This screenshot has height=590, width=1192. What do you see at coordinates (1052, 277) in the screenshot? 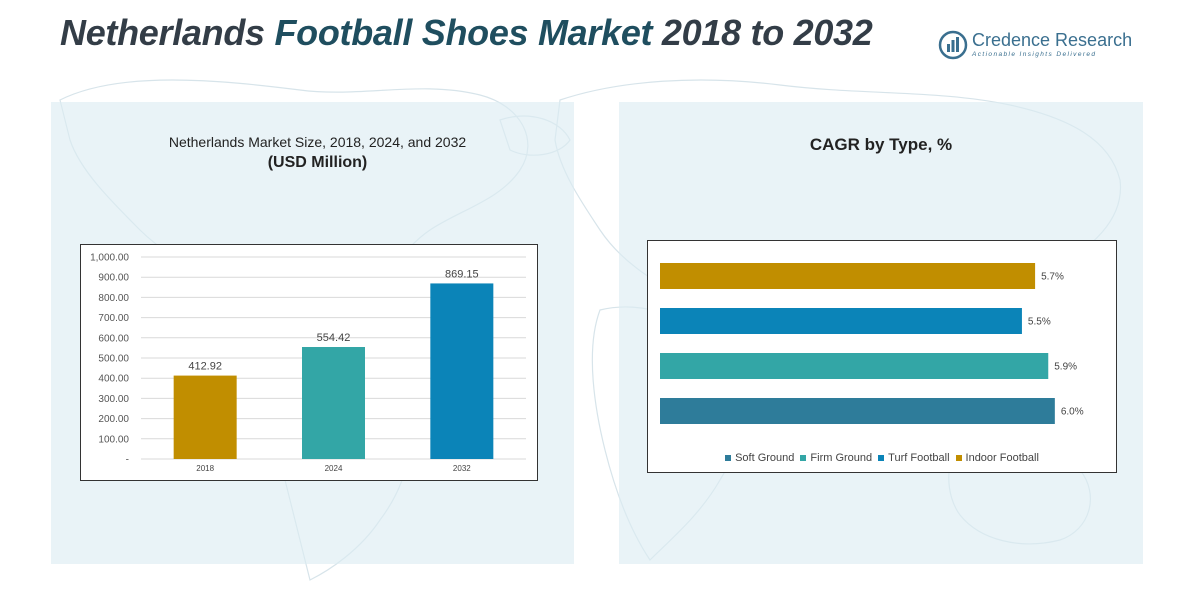
I see `bar-value-label: 5.7%` at bounding box center [1052, 277].